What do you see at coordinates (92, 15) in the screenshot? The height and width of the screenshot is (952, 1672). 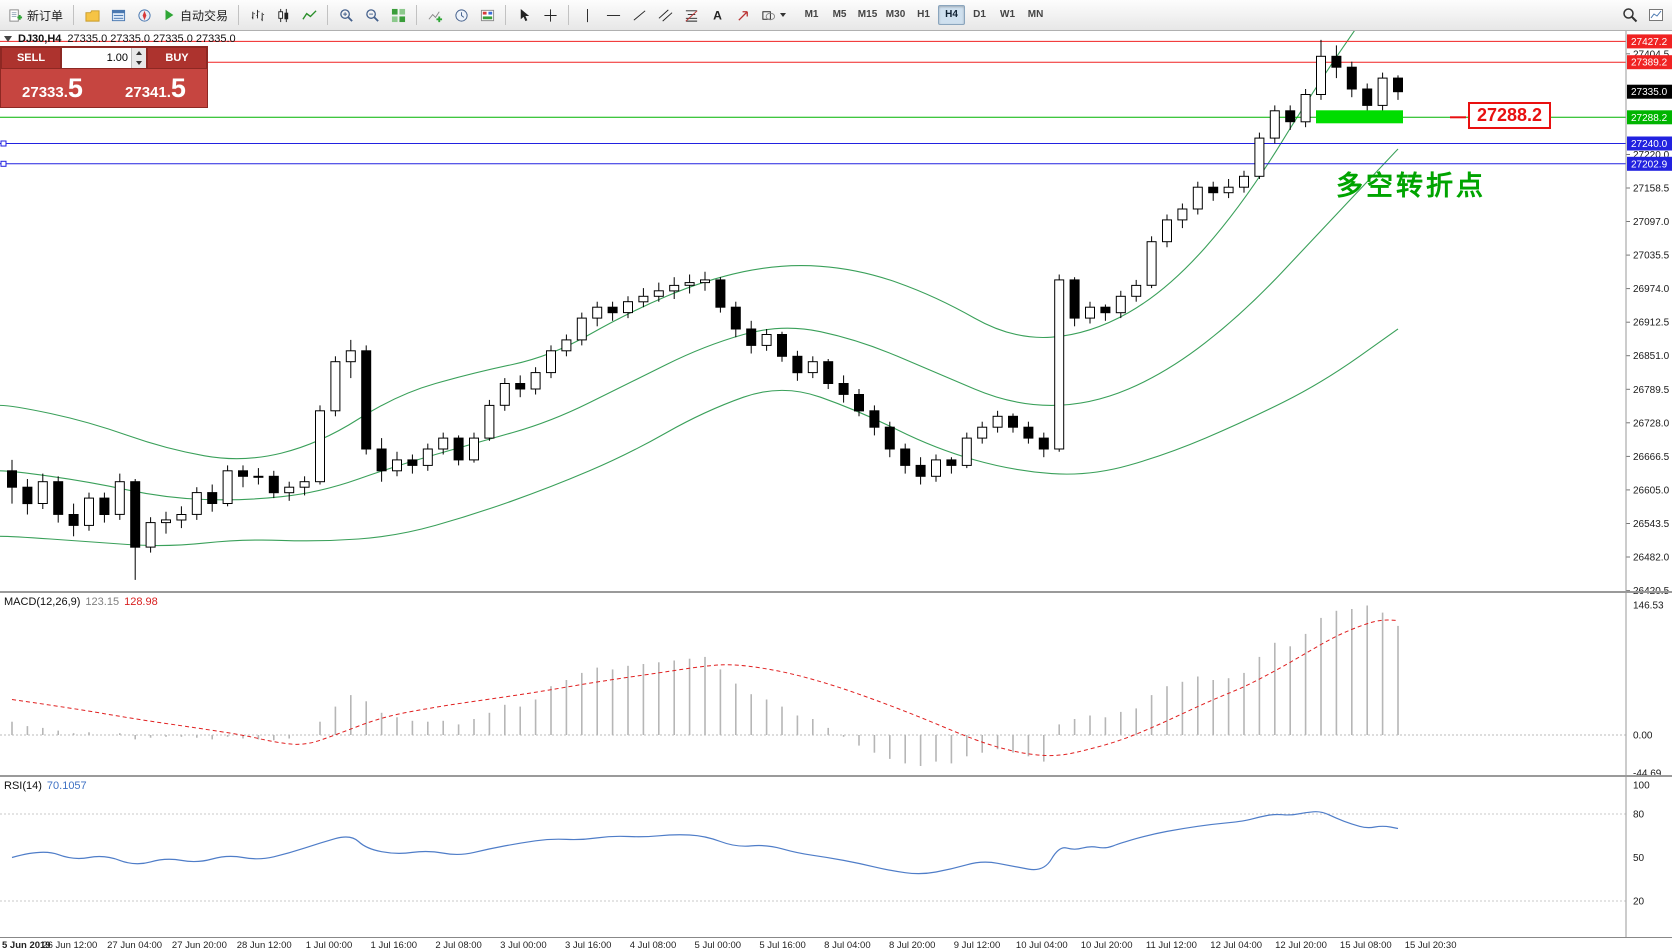 I see `profiles-icon` at bounding box center [92, 15].